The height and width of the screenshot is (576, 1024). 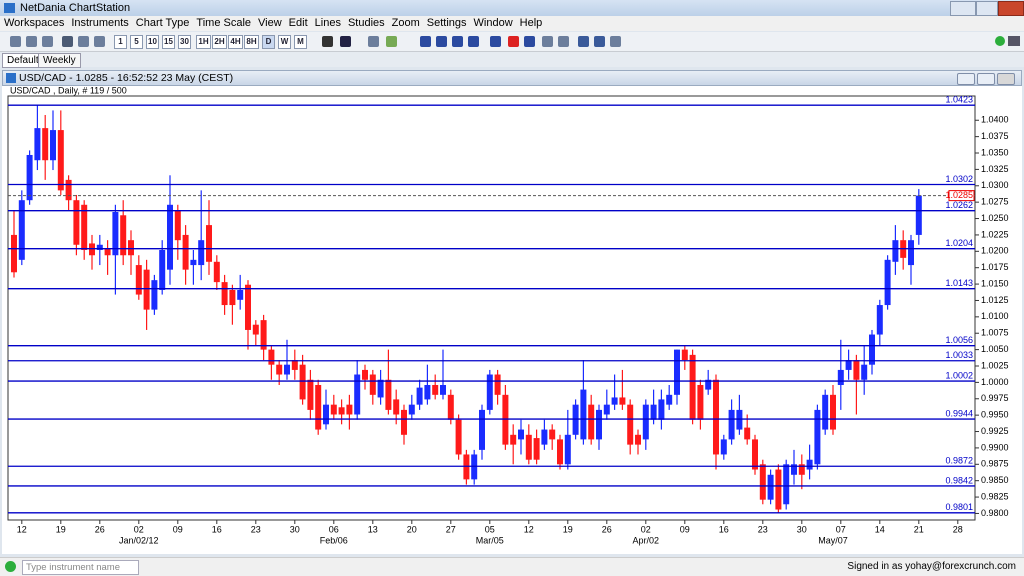 I want to click on timeframe-button: 8H, so click(x=251, y=42).